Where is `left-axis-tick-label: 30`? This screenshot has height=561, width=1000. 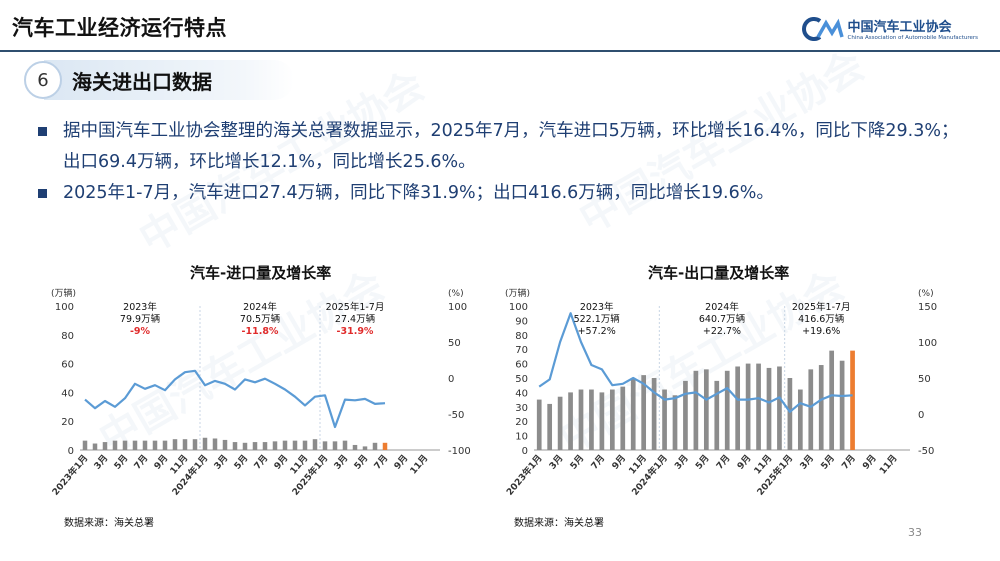 left-axis-tick-label: 30 is located at coordinates (521, 408).